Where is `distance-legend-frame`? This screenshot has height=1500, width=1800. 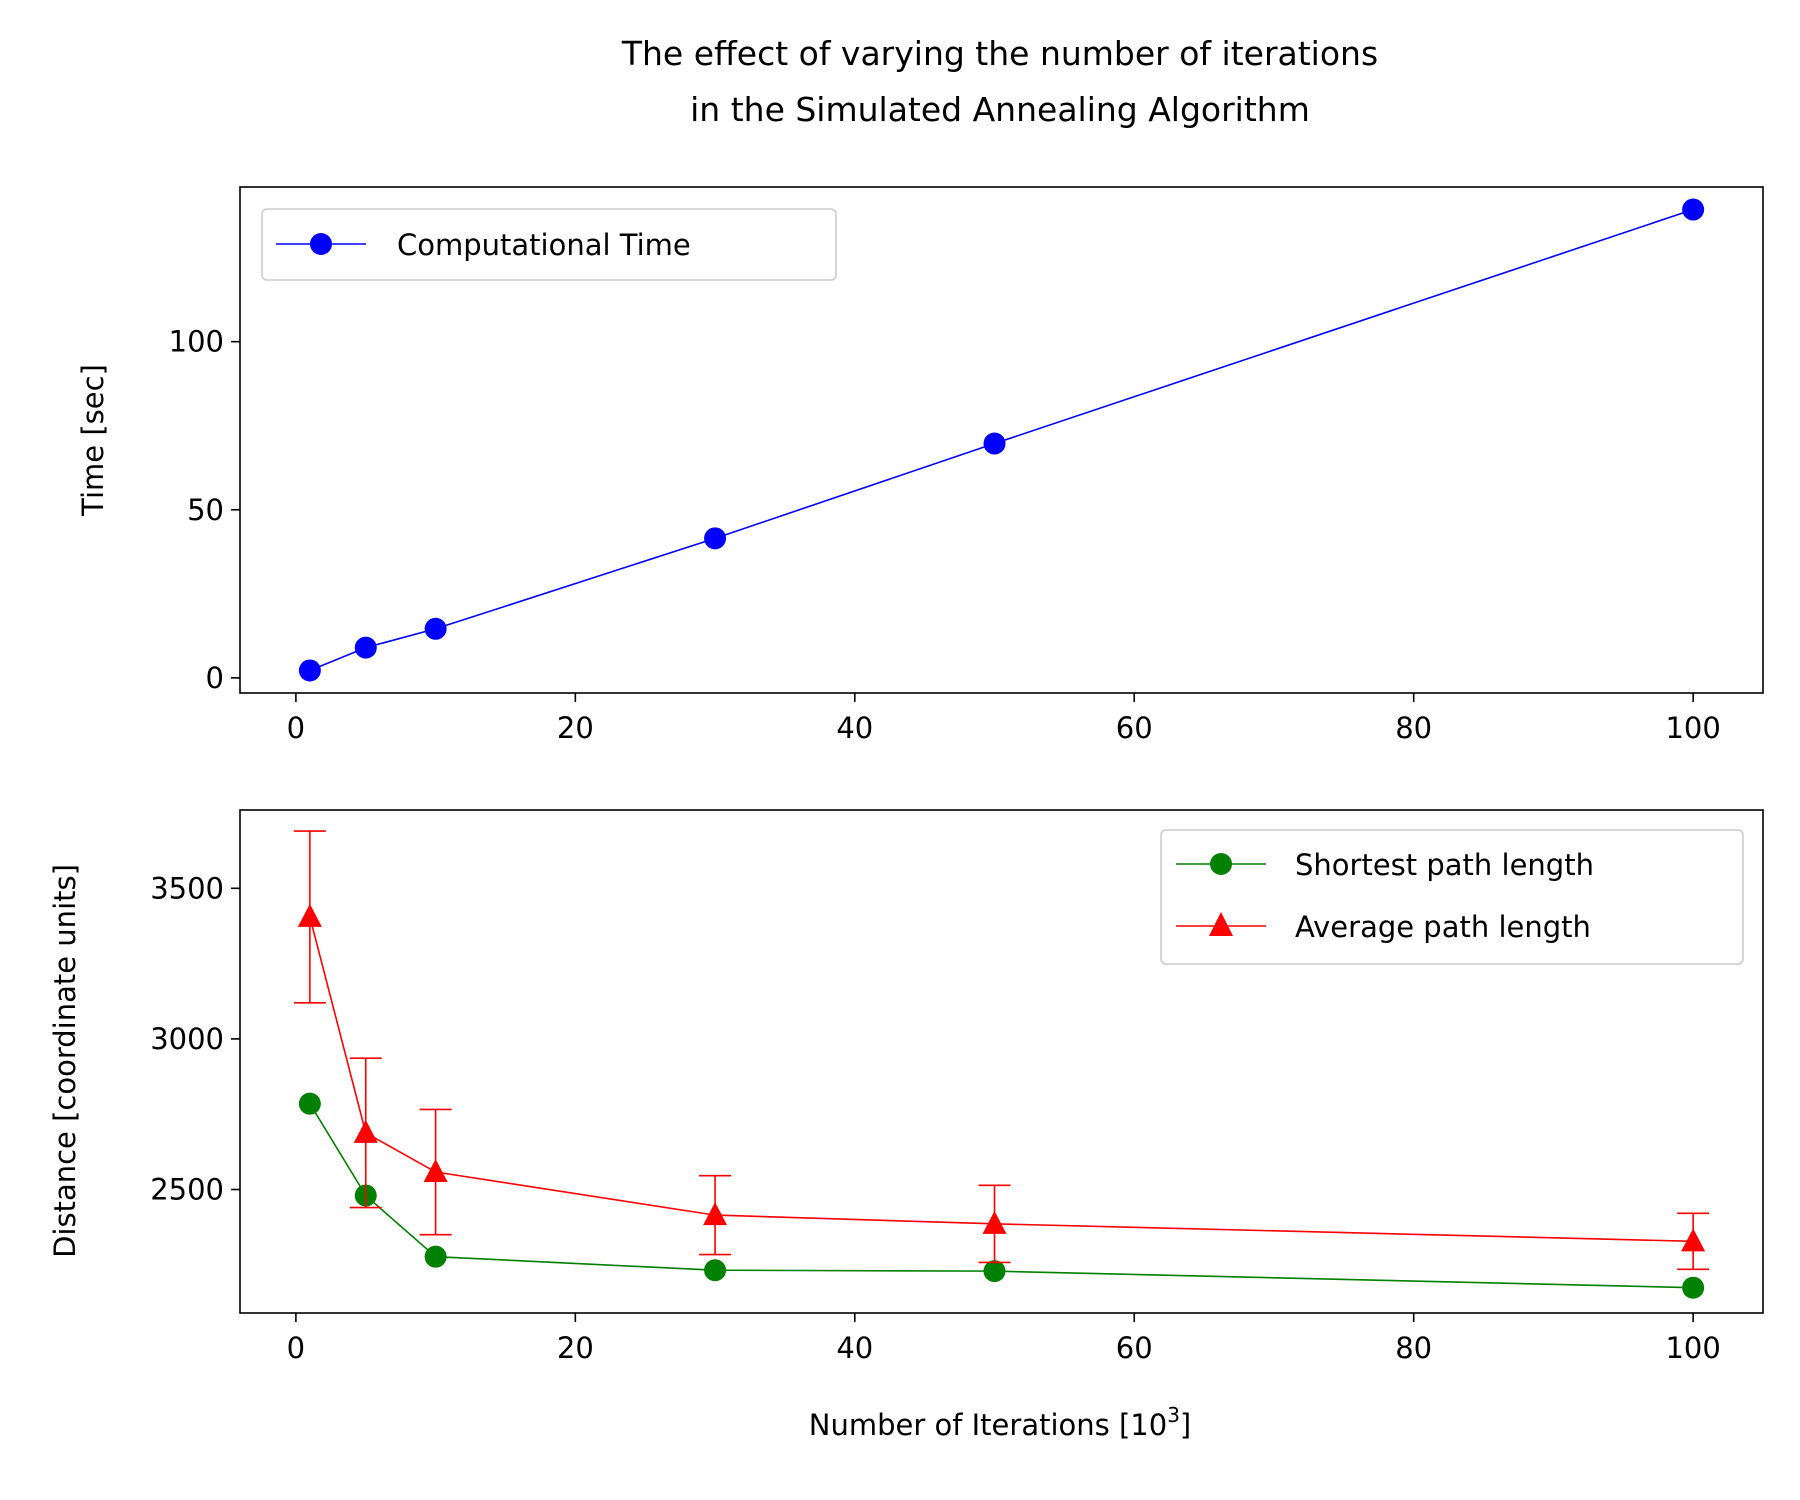
distance-legend-frame is located at coordinates (1452, 897).